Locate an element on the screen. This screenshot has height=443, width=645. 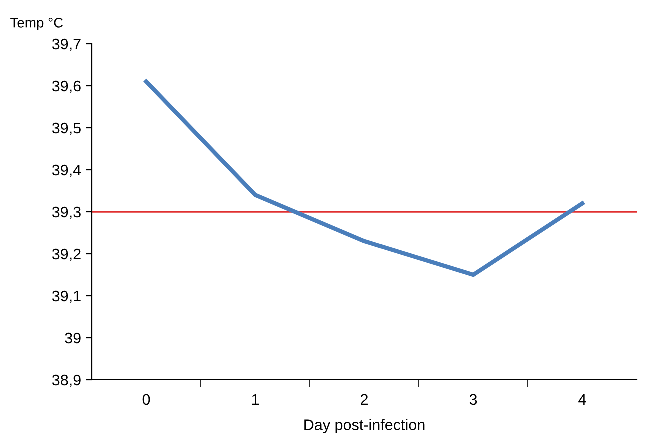
y-tick-label: 39,2 is located at coordinates (66, 255).